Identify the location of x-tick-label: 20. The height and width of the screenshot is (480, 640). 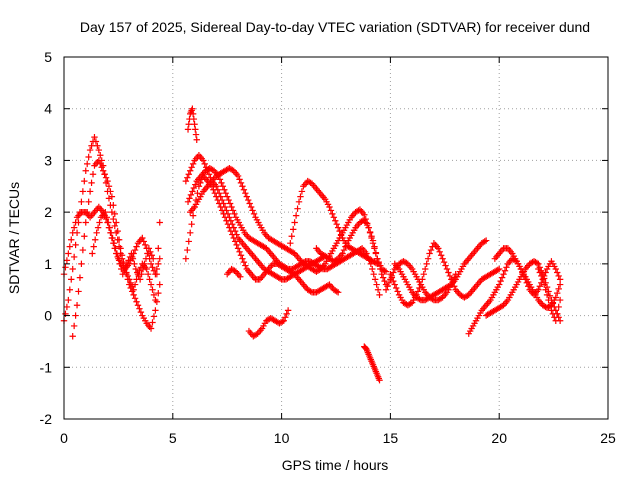
(499, 438).